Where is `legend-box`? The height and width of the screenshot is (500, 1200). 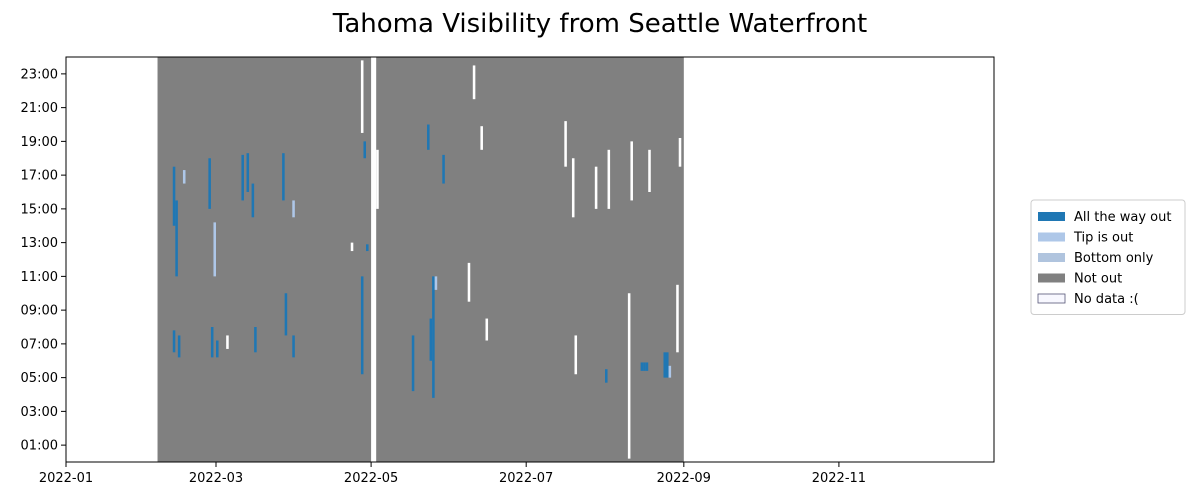
legend-box is located at coordinates (1108, 257).